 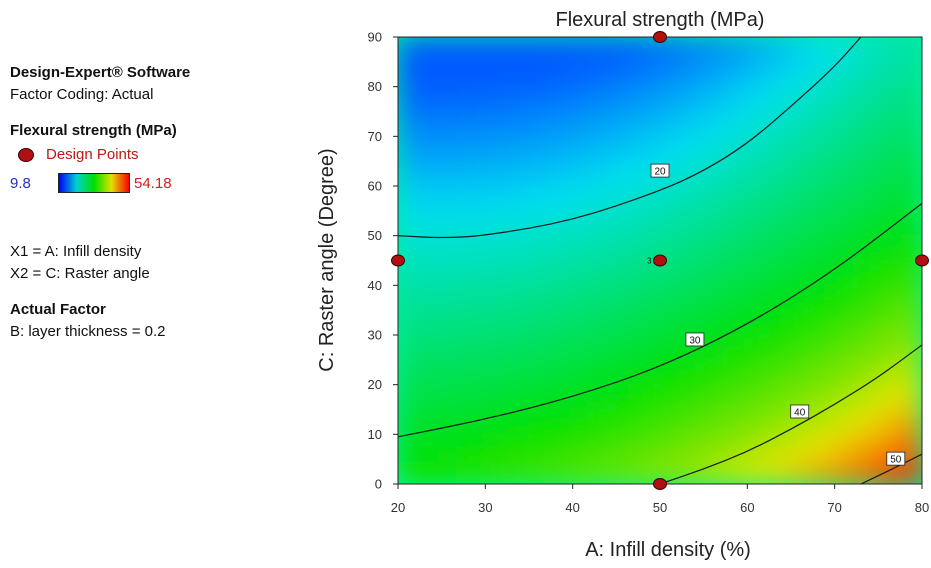 What do you see at coordinates (660, 37) in the screenshot?
I see `design-point` at bounding box center [660, 37].